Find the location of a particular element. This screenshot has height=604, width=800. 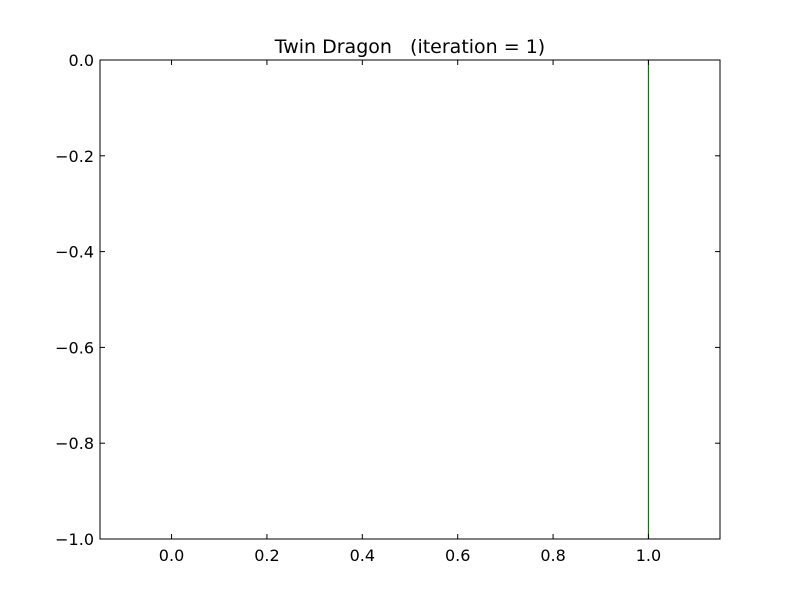

x-tick-label-2: 0.4 is located at coordinates (362, 555).